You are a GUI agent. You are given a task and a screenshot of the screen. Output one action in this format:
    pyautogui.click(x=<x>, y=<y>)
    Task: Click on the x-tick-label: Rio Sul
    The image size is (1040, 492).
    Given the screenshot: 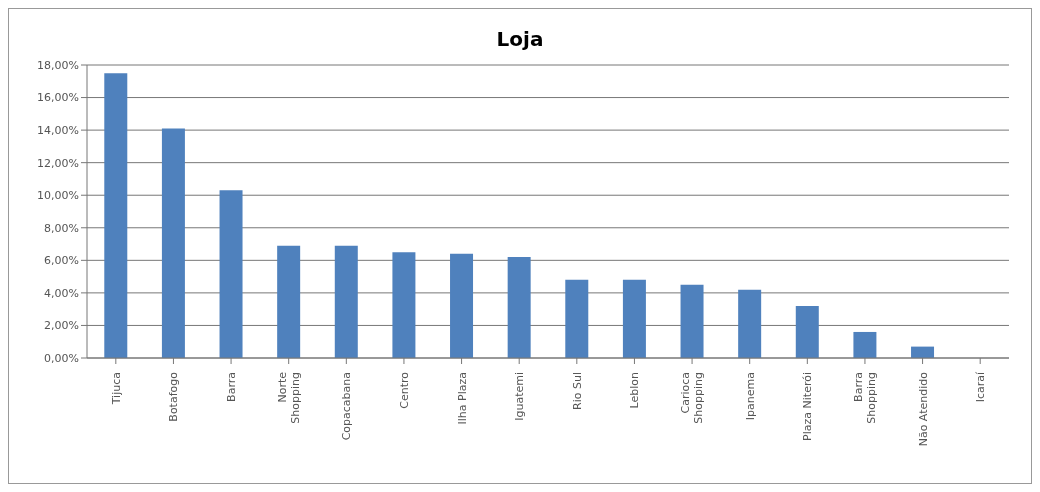 What is the action you would take?
    pyautogui.click(x=577, y=391)
    